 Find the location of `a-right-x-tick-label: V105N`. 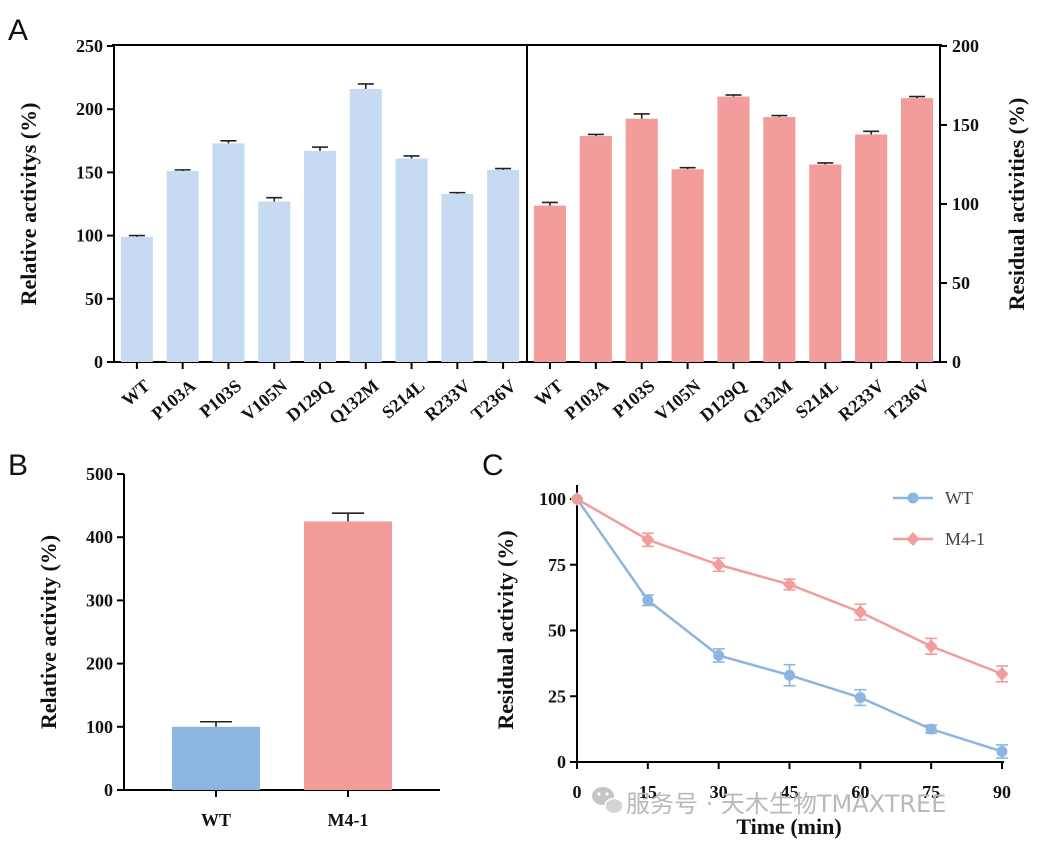

a-right-x-tick-label: V105N is located at coordinates (677, 400).